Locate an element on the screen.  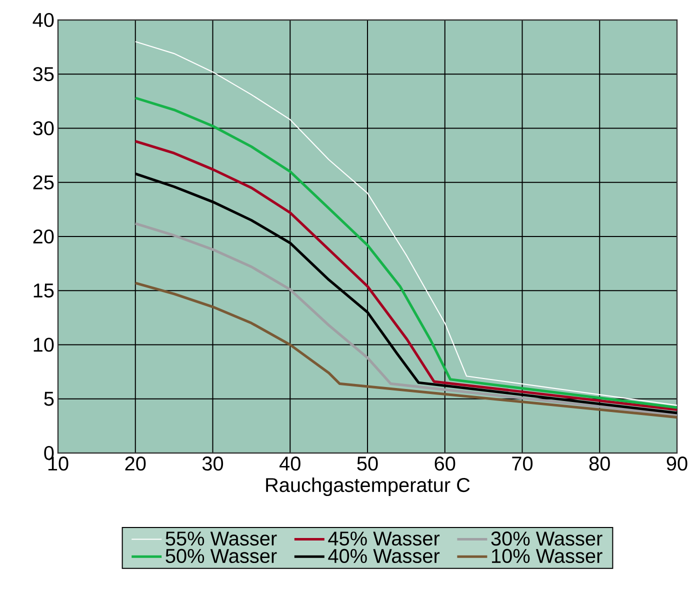
y-tick-label: 30 is located at coordinates (43, 128).